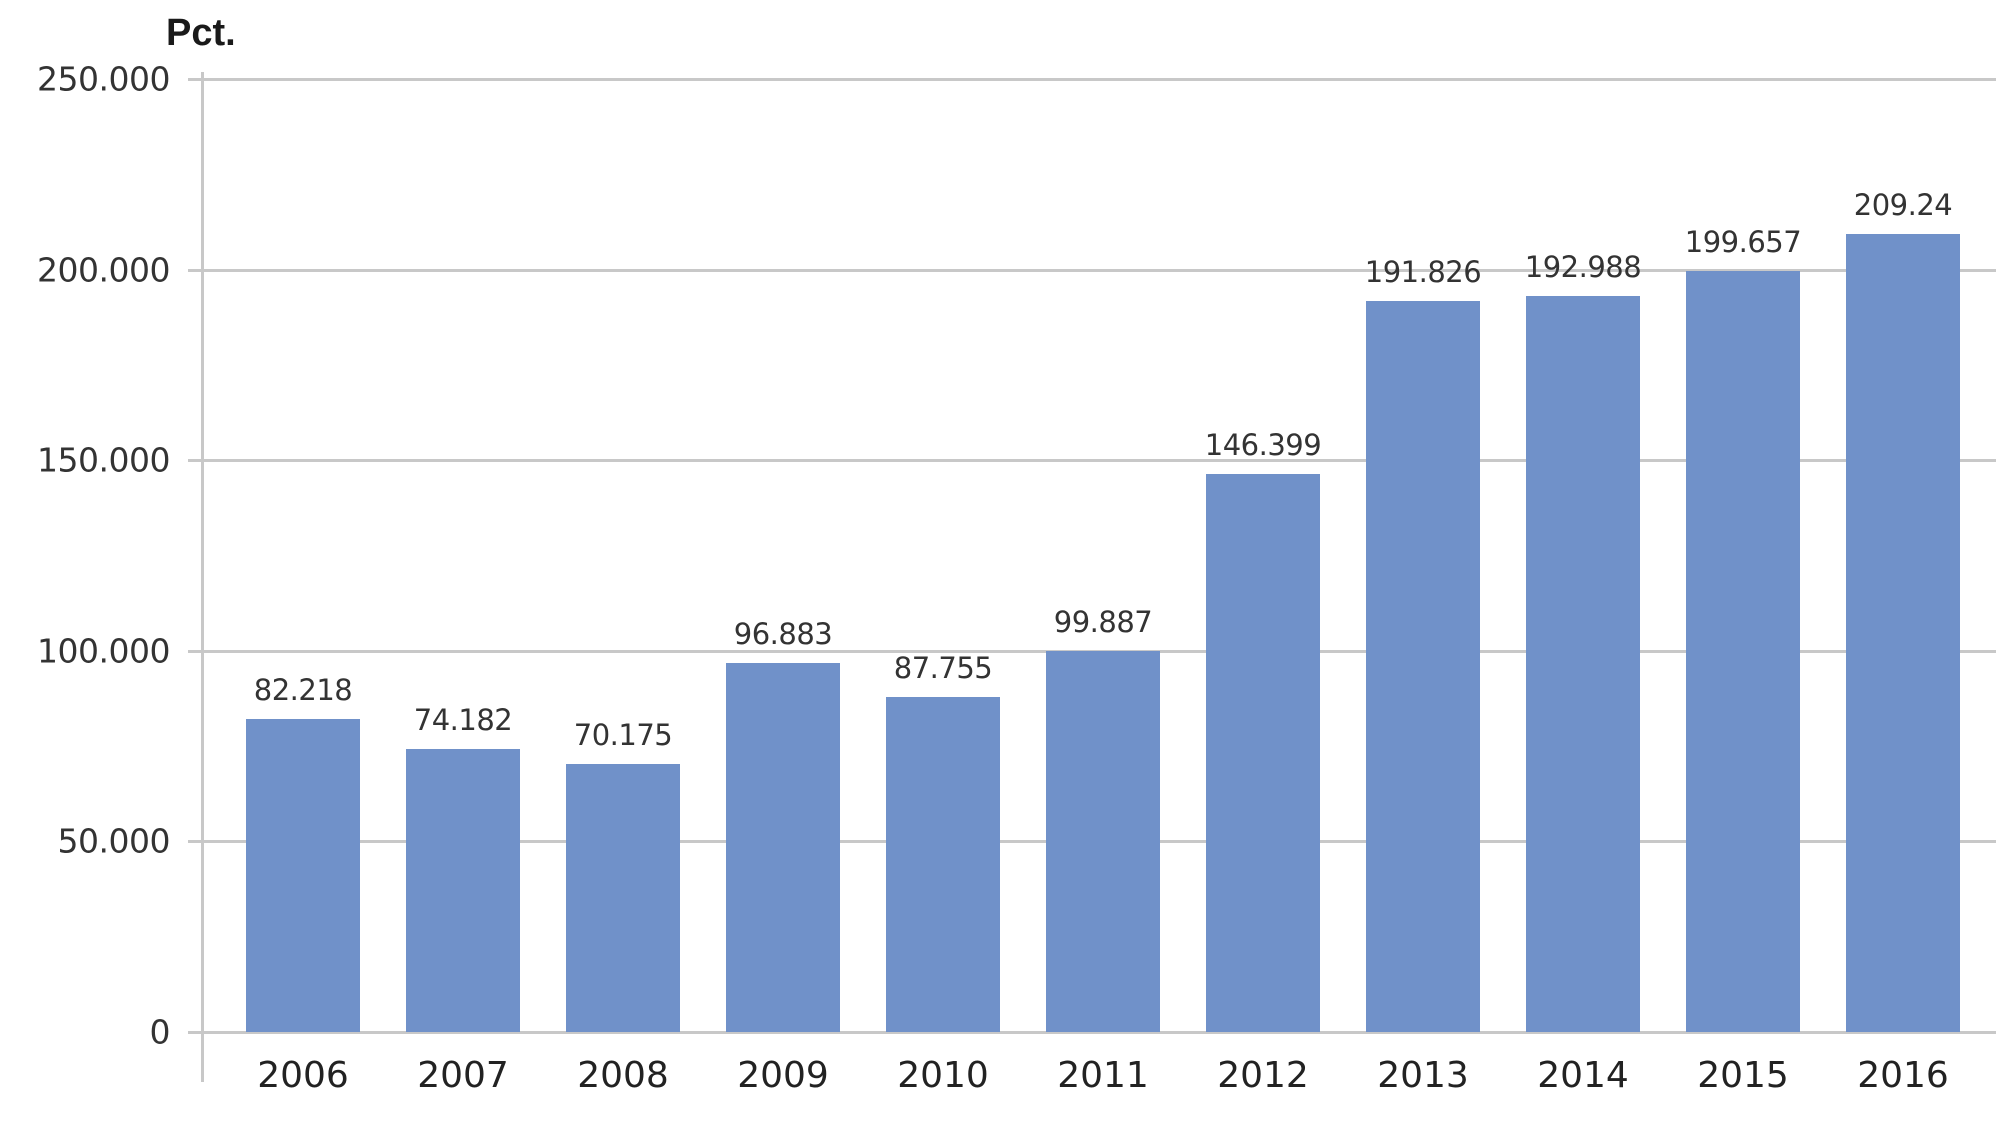  What do you see at coordinates (1103, 841) in the screenshot?
I see `bar-2011` at bounding box center [1103, 841].